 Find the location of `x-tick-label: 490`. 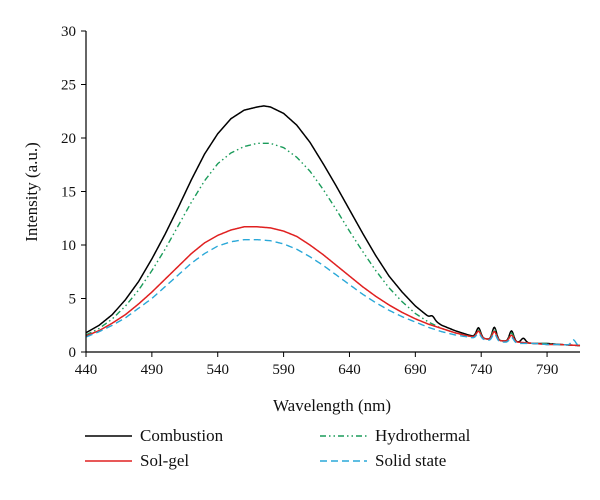

x-tick-label: 490 is located at coordinates (152, 370).